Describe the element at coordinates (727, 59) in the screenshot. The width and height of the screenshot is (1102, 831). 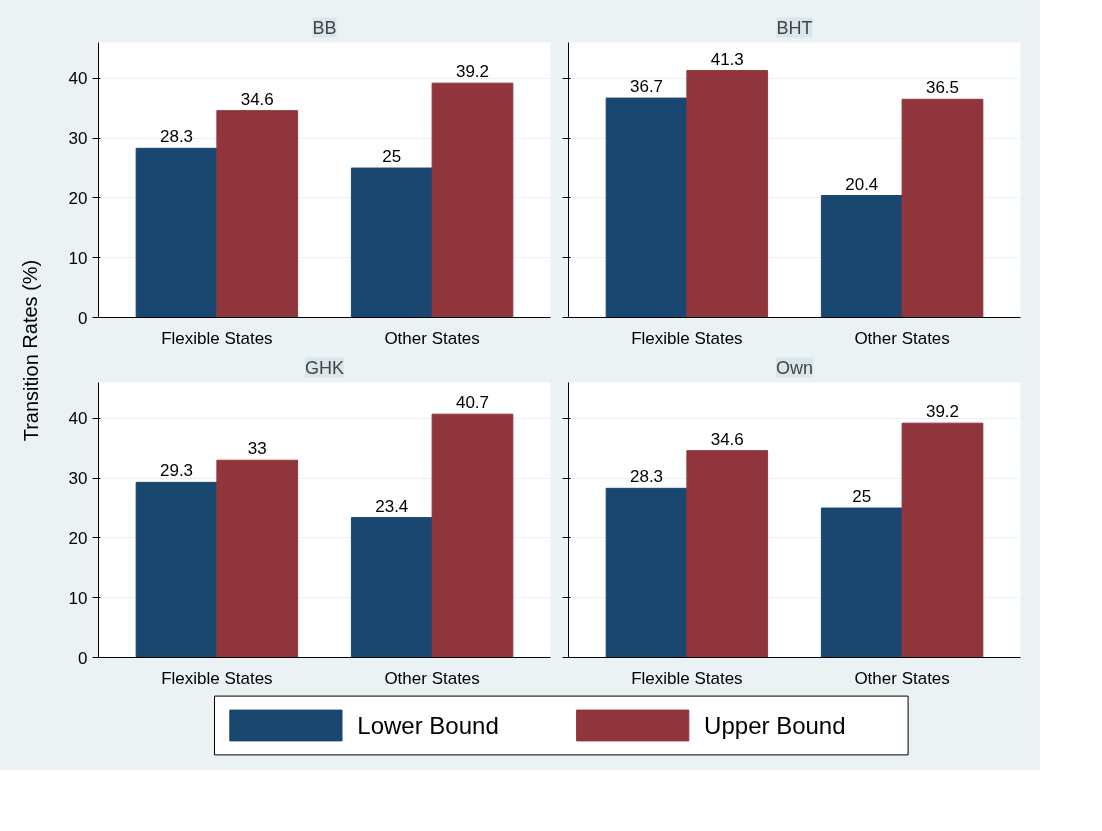
I see `data-label: 41.3` at that location.